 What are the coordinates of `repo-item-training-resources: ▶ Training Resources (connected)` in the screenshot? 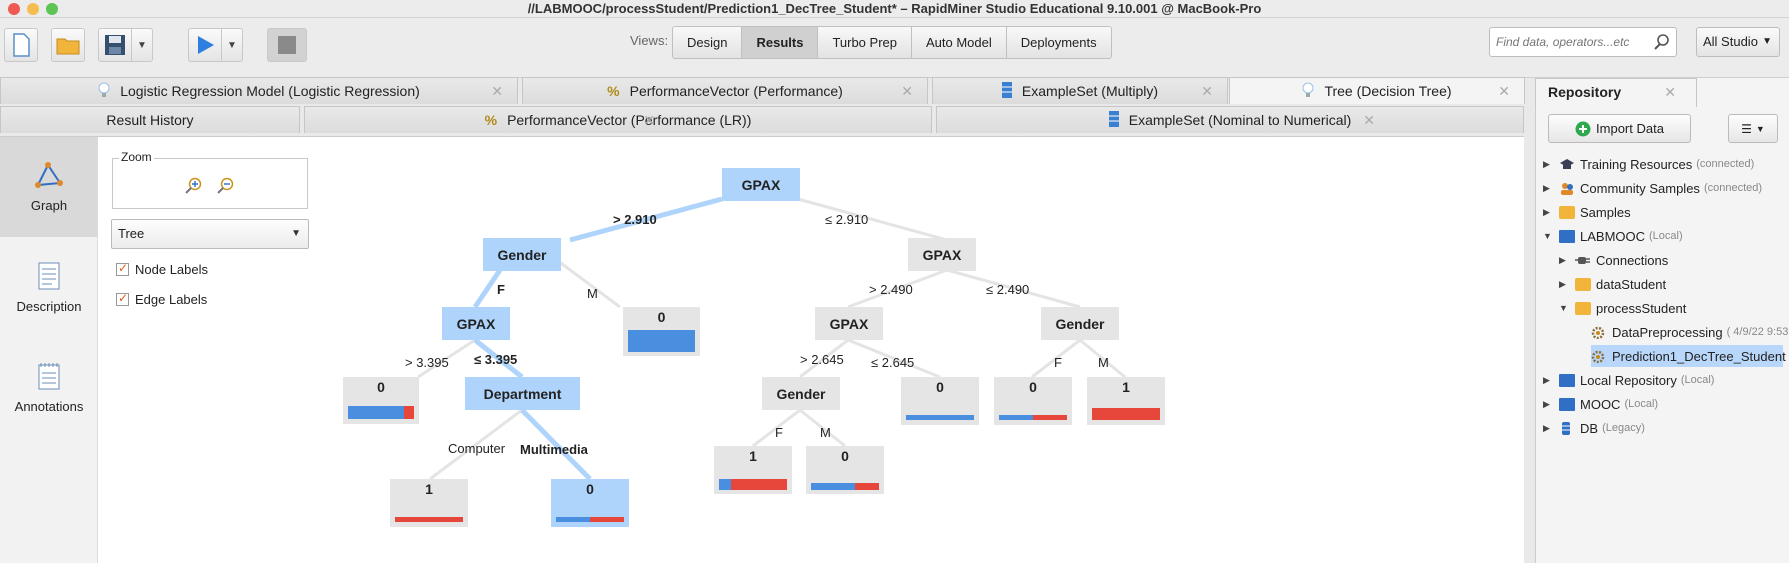 It's located at (1648, 164).